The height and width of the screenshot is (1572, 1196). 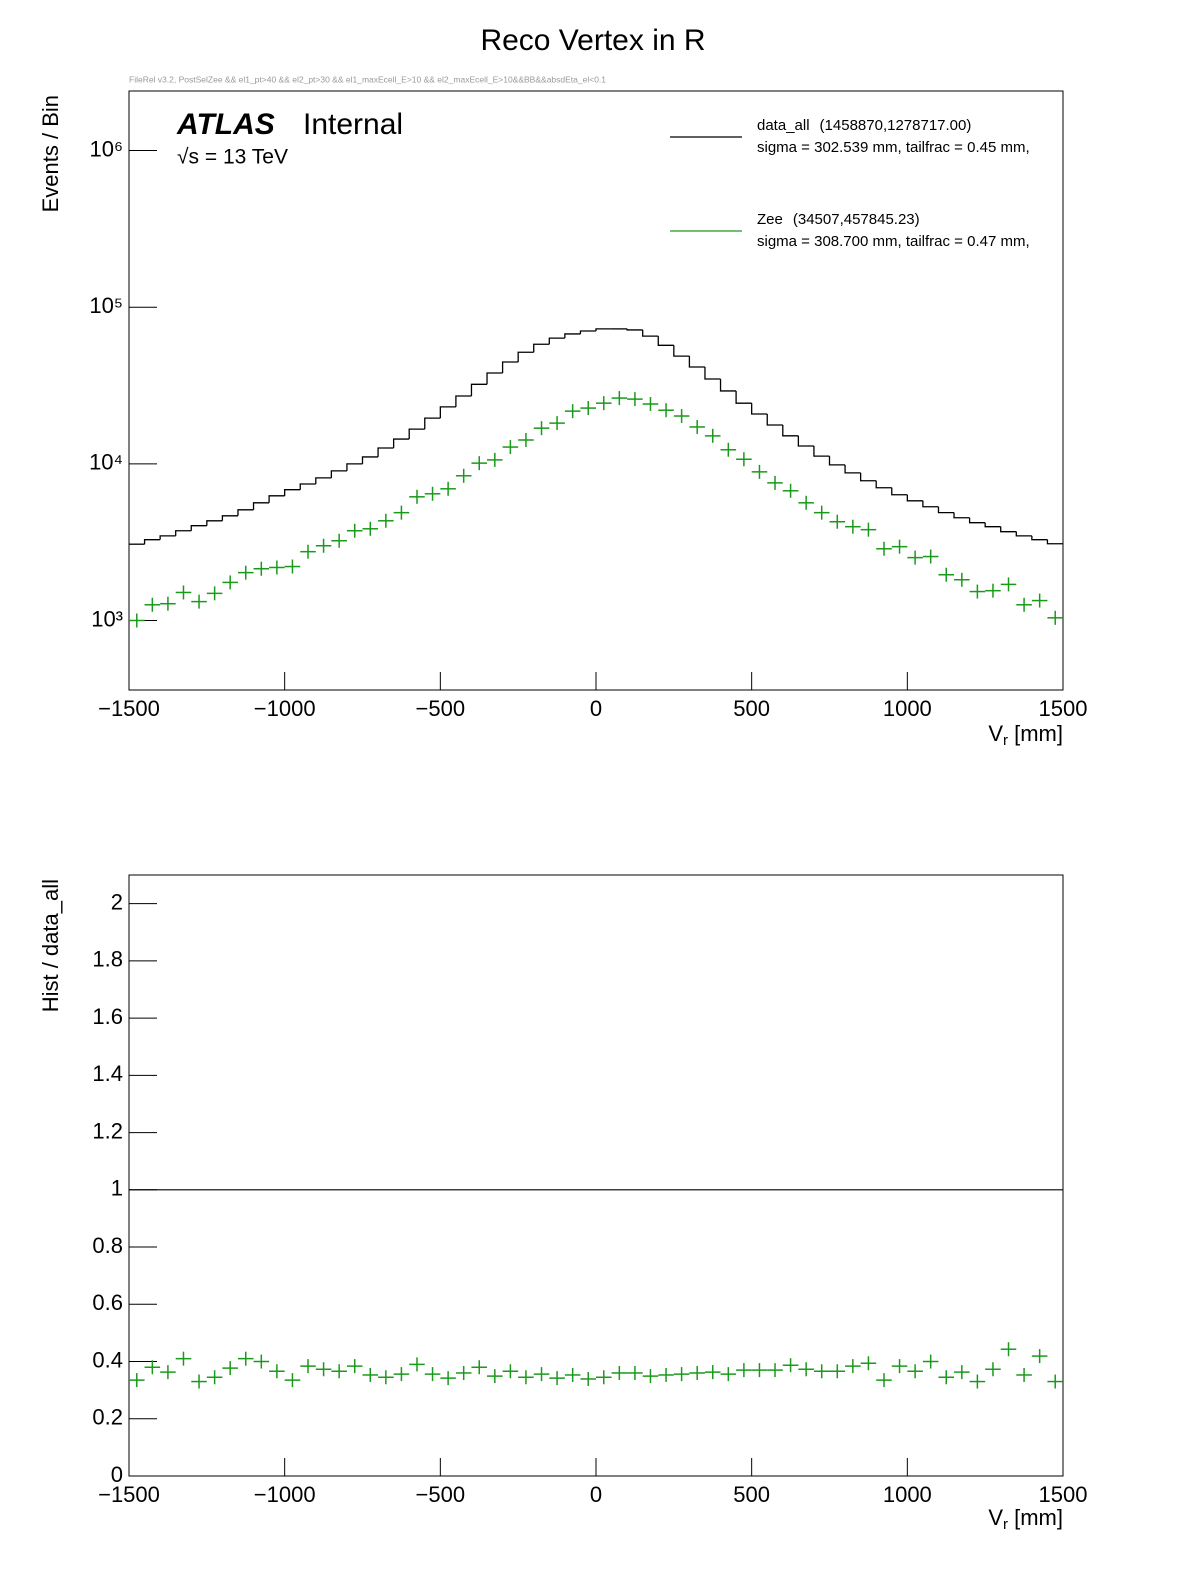 What do you see at coordinates (751, 1494) in the screenshot?
I see `x-tick-label: 500` at bounding box center [751, 1494].